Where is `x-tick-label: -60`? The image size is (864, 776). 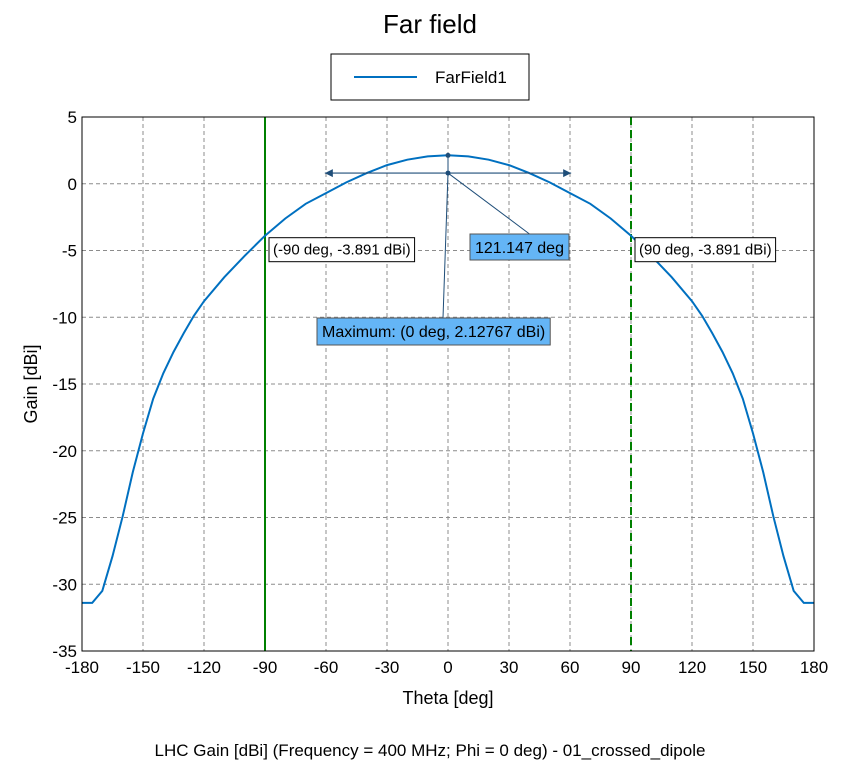 x-tick-label: -60 is located at coordinates (326, 667).